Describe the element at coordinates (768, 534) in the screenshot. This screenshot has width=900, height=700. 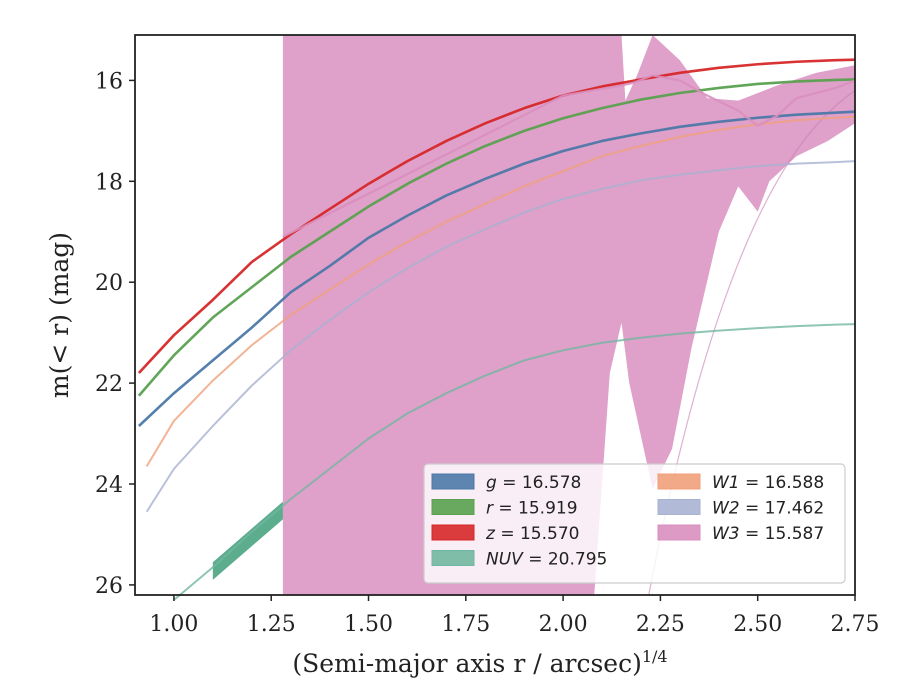
I see `legend-label-w3: W3 = 15.587` at that location.